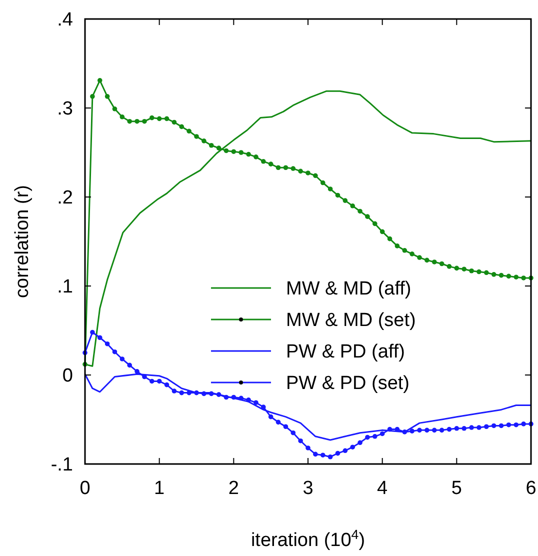 This screenshot has height=556, width=538. I want to click on y-tick-label: -.1, so click(61, 465).